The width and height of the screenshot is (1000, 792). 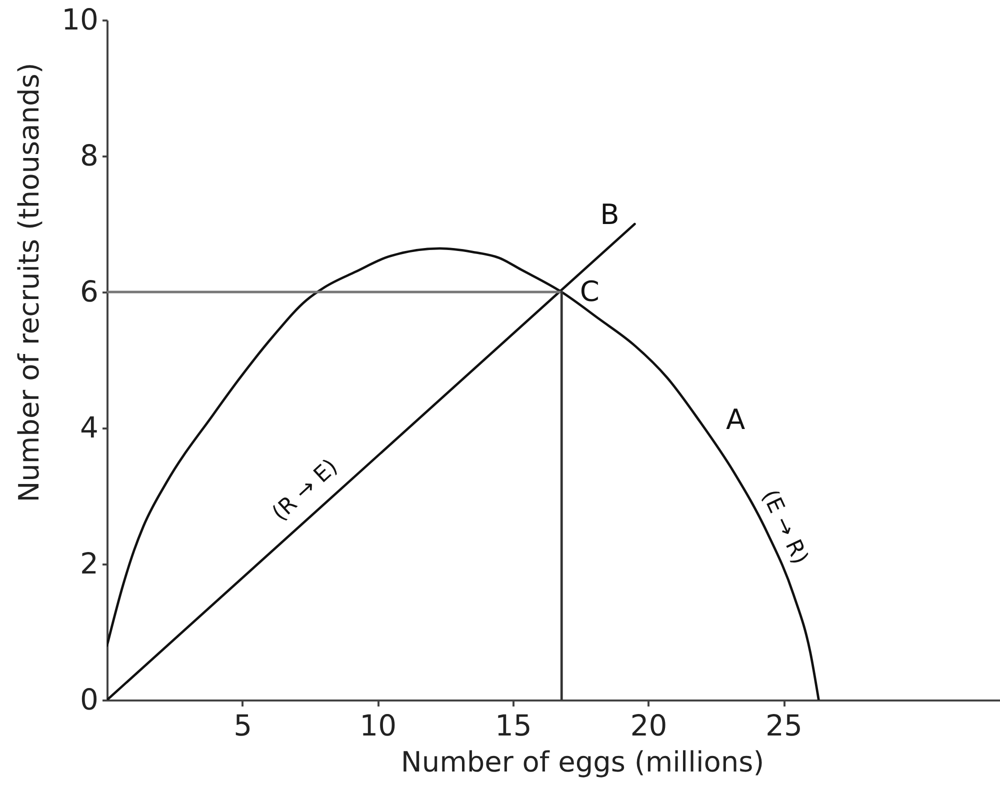 I want to click on y-tick-label: 10, so click(x=80, y=19).